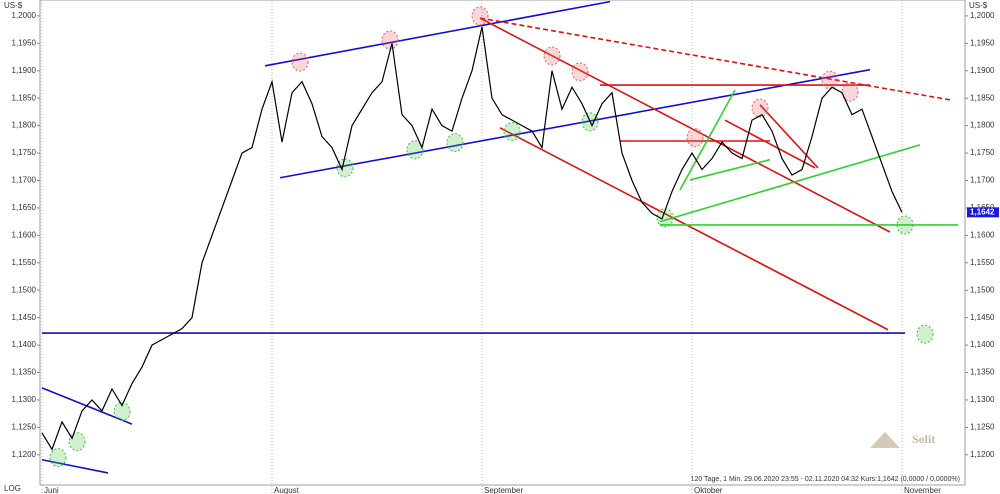 Image resolution: width=1000 pixels, height=494 pixels. Describe the element at coordinates (708, 490) in the screenshot. I see `x-tick-label: Oktober` at that location.